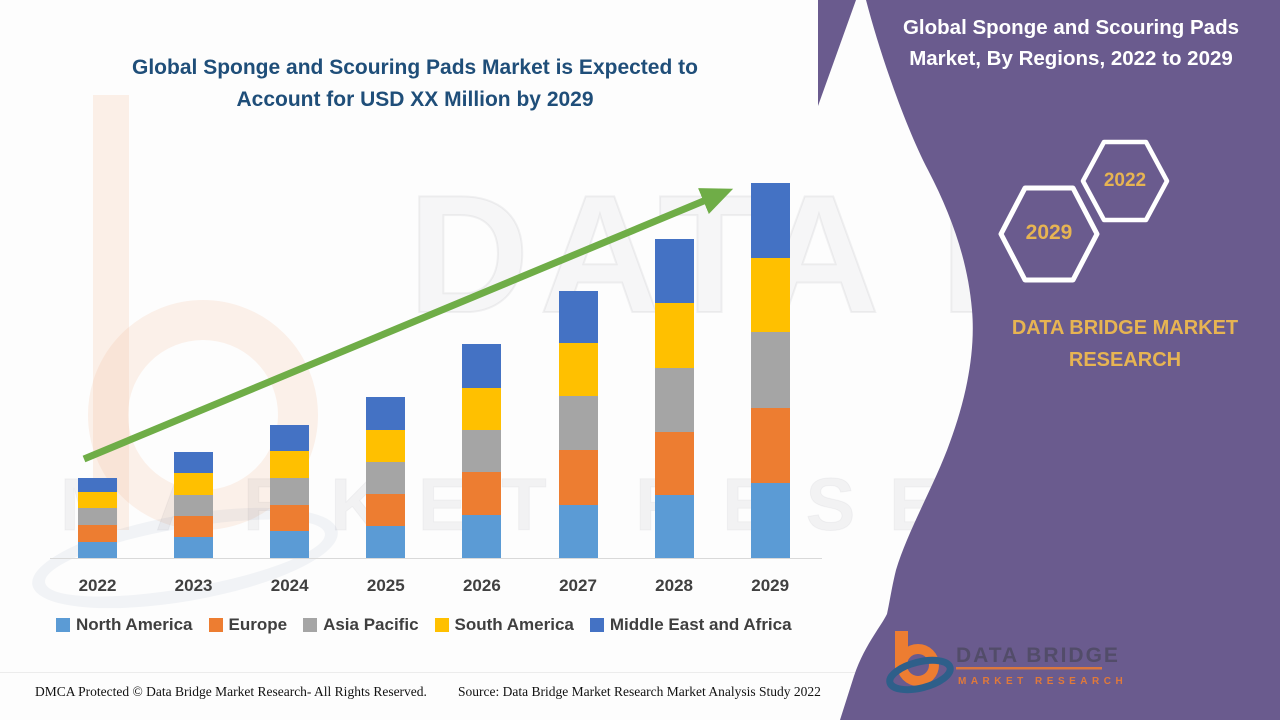 The image size is (1280, 720). Describe the element at coordinates (1125, 344) in the screenshot. I see `brand-wordmark: DATA BRIDGE MARKET RESEARCH` at that location.